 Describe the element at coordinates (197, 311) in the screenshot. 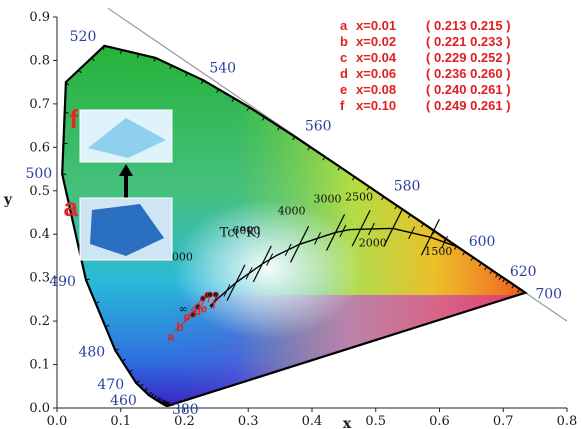

I see `point-label-d: d` at that location.